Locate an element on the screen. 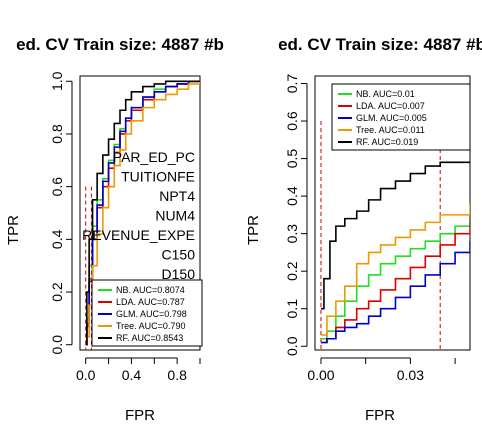 This screenshot has width=482, height=448. feature-label: REVENUE_EXPE is located at coordinates (138, 235).